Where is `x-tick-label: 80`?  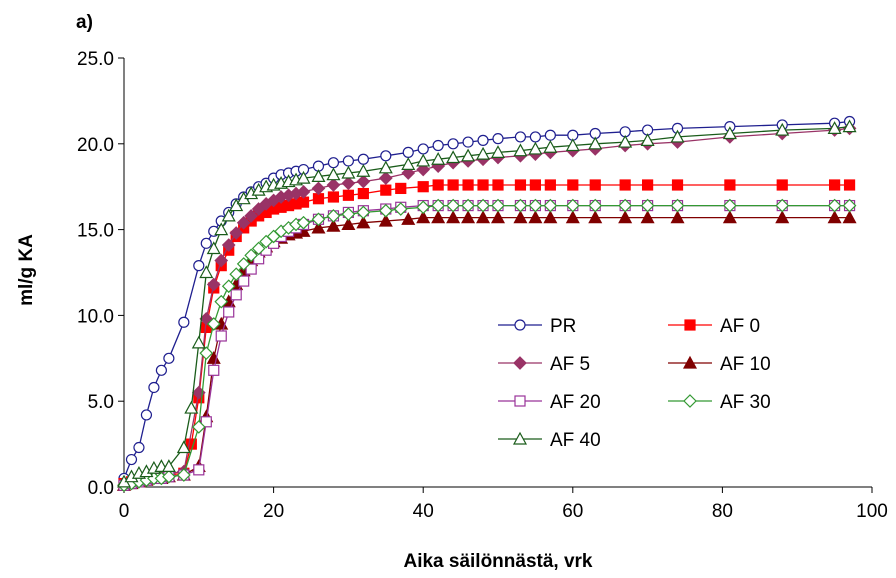
x-tick-label: 80 is located at coordinates (722, 511).